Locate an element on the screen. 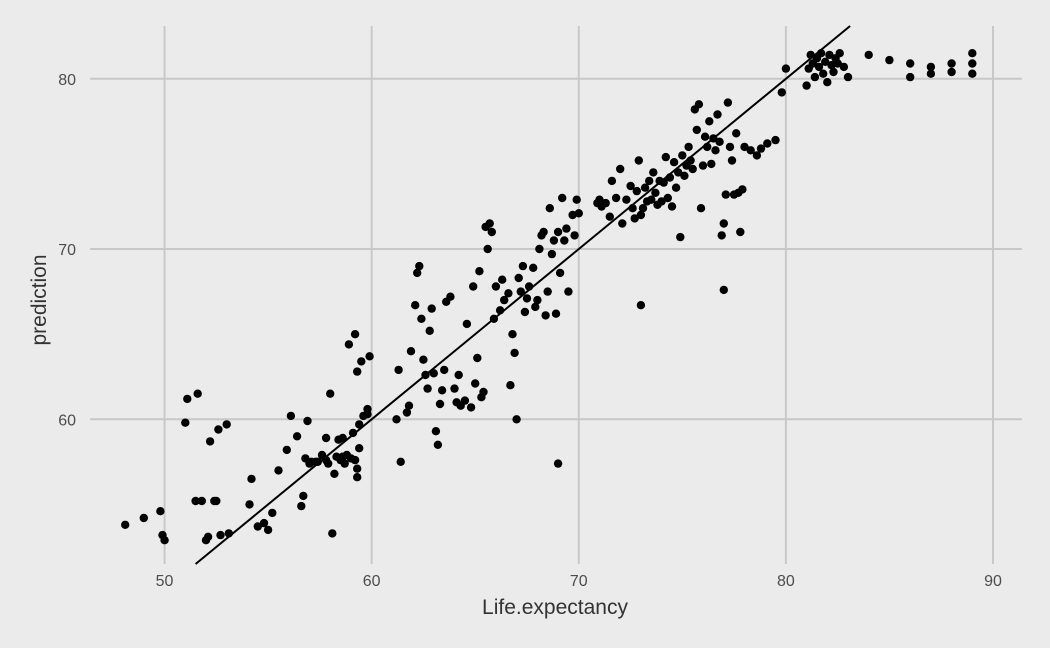 This screenshot has width=1050, height=648. x-tick-label: 60 is located at coordinates (372, 581).